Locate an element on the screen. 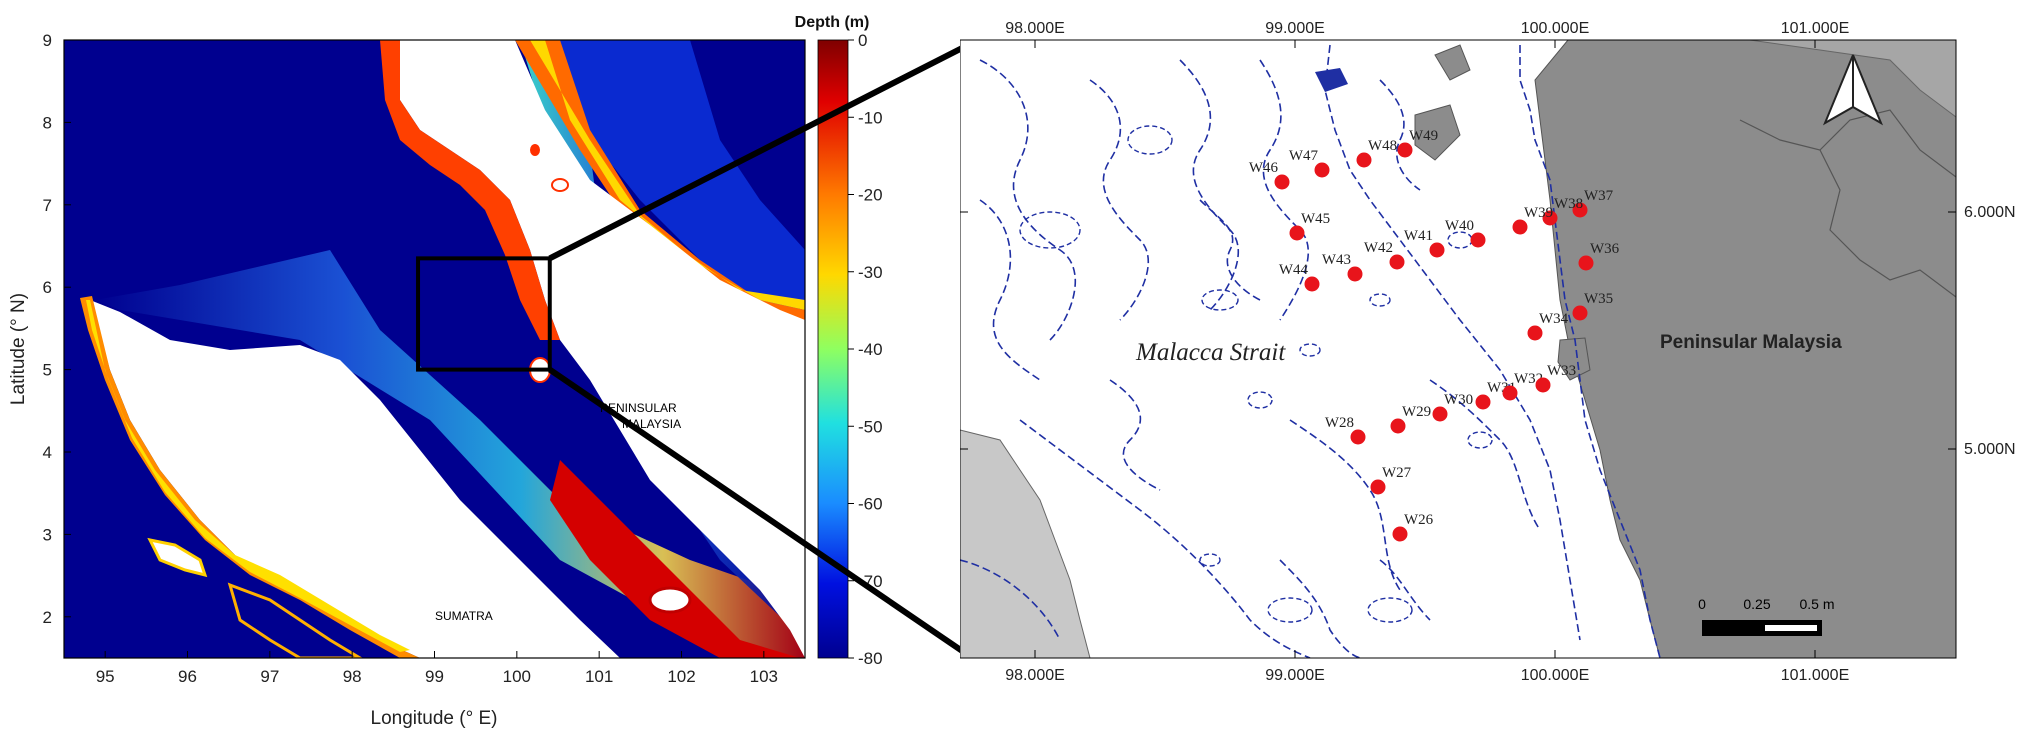  y-tick-label: 3 is located at coordinates (47, 534).